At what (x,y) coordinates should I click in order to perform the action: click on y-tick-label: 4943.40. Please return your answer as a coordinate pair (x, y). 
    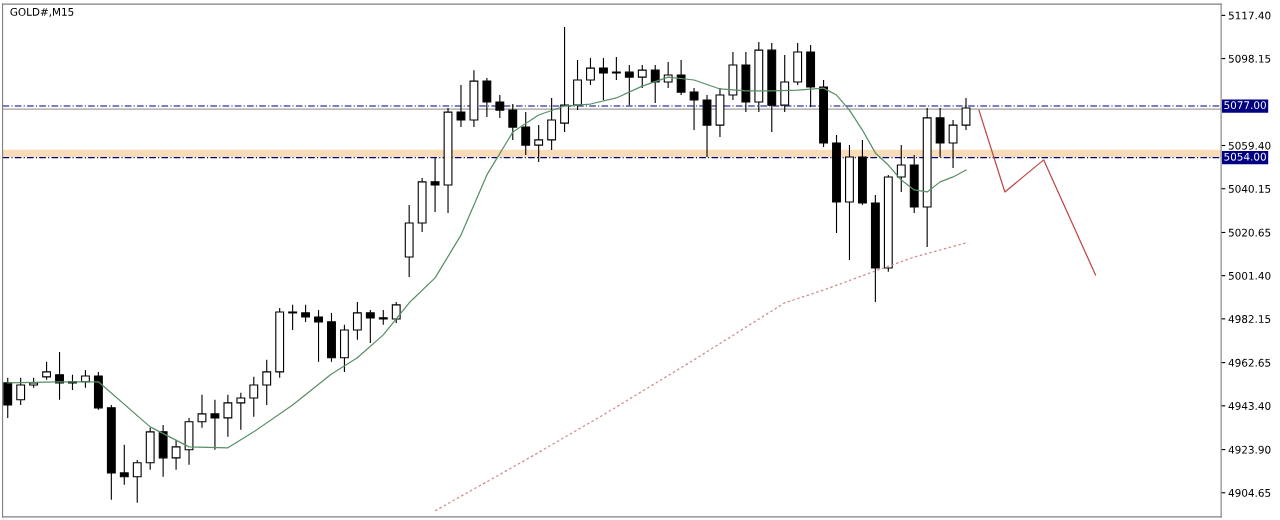
    Looking at the image, I should click on (1249, 406).